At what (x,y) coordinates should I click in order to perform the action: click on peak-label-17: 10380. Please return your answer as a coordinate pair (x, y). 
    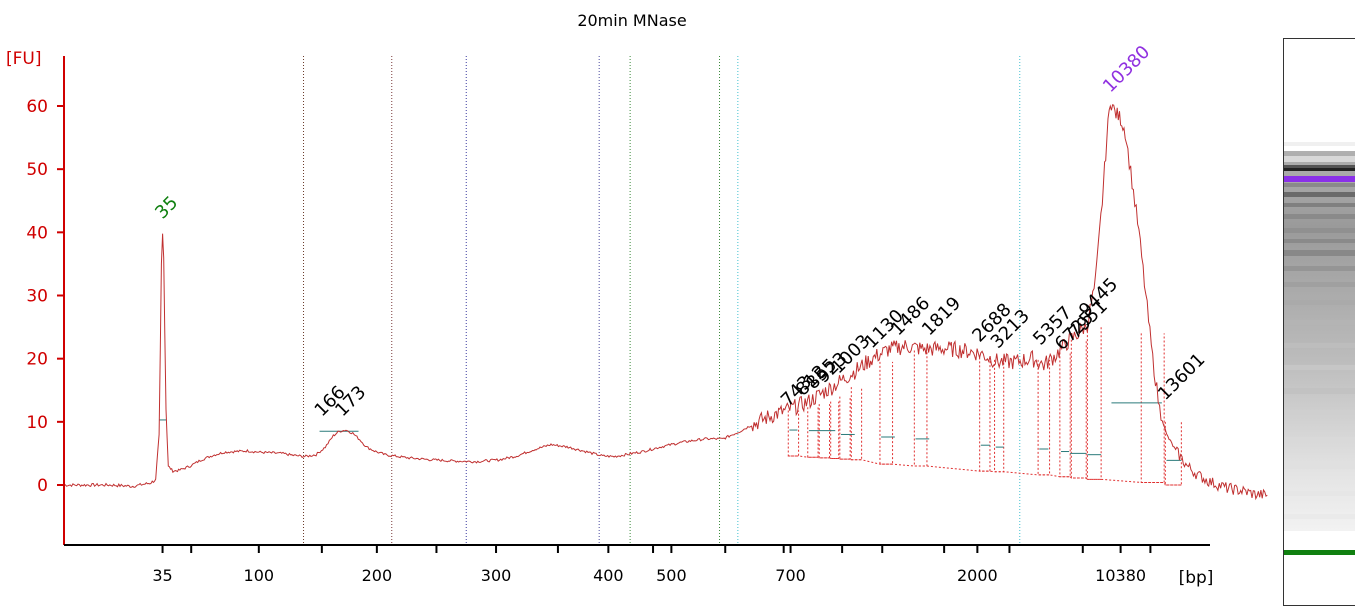
    Looking at the image, I should click on (1126, 69).